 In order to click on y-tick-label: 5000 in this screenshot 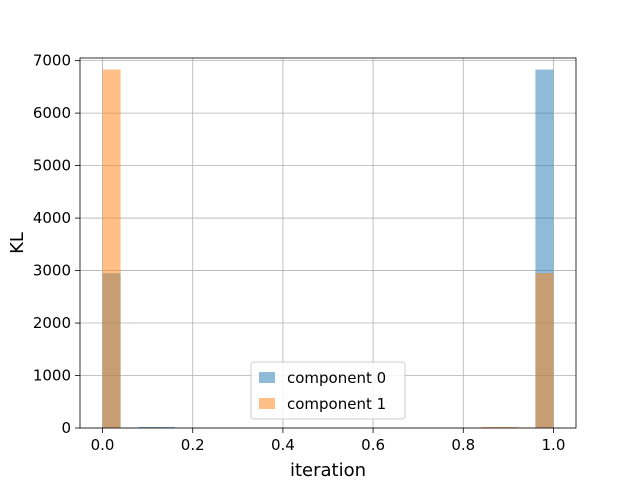, I will do `click(52, 166)`.